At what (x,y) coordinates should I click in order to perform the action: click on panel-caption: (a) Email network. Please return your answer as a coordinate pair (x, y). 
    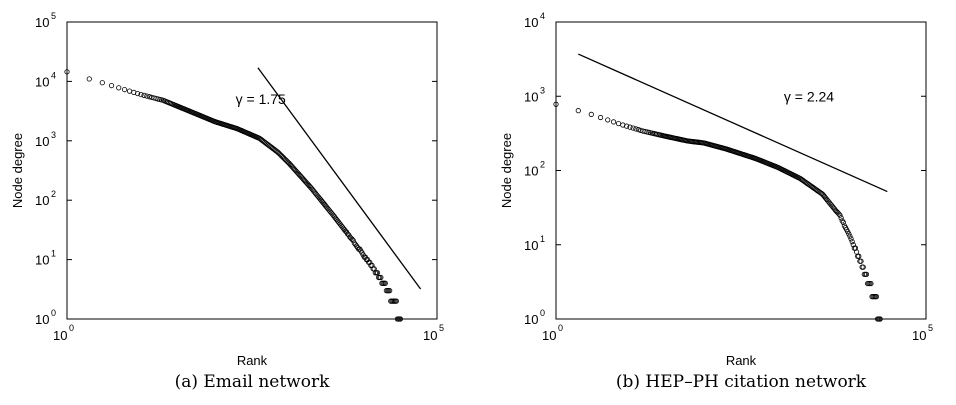
    Looking at the image, I should click on (253, 382).